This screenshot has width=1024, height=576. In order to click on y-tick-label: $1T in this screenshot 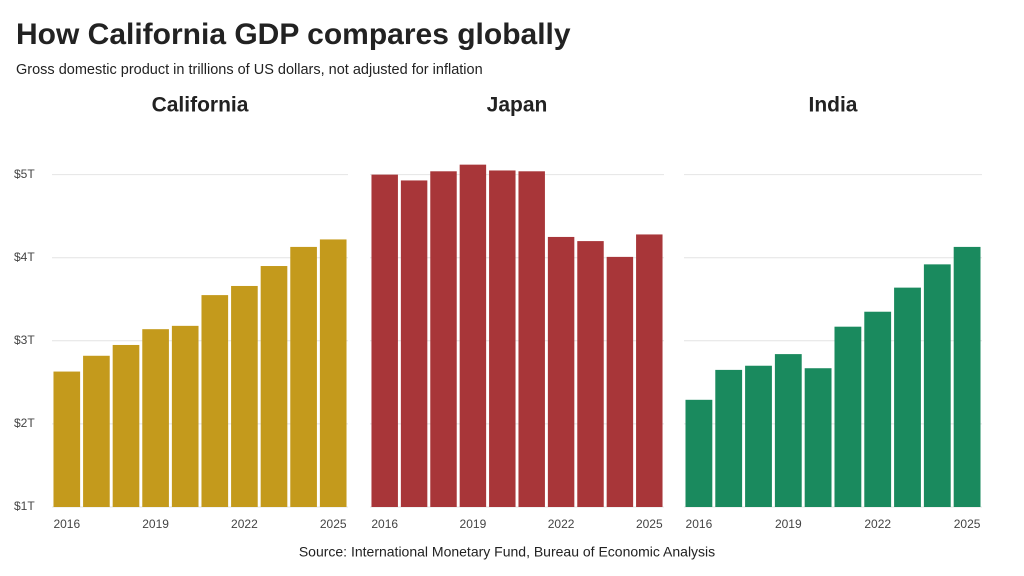, I will do `click(24, 506)`.